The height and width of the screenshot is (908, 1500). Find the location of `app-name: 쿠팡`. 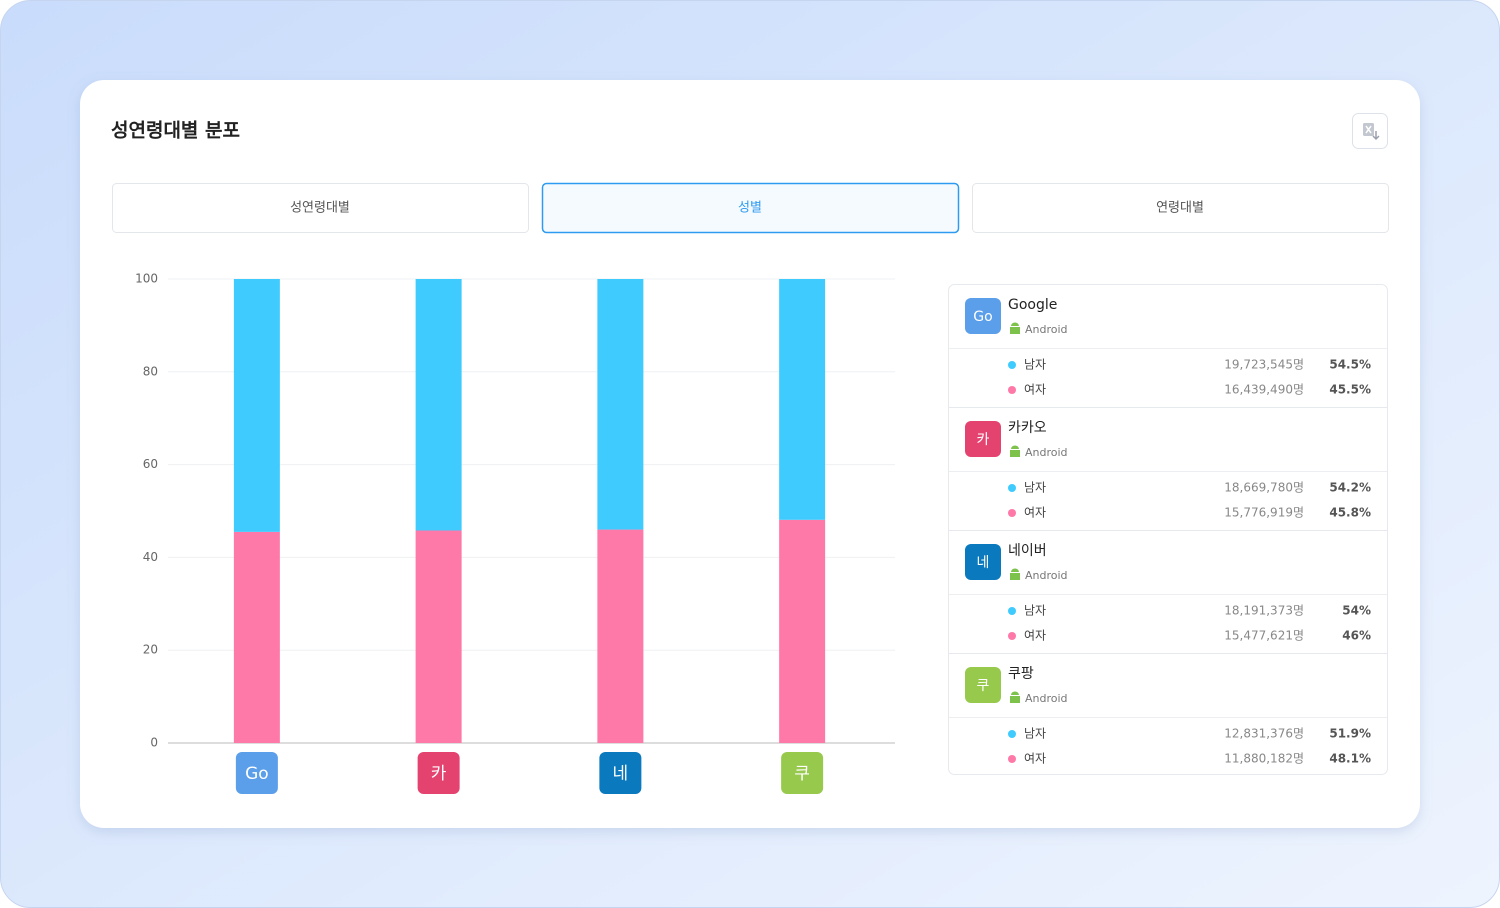

app-name: 쿠팡 is located at coordinates (1021, 674).